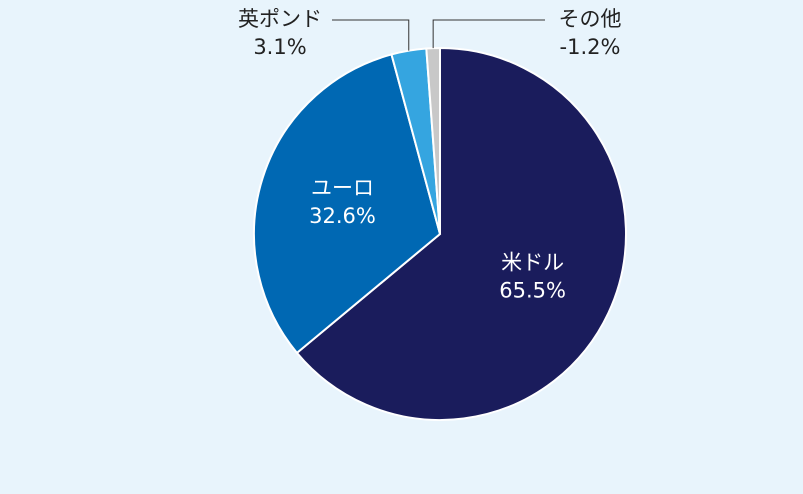 The image size is (803, 494). What do you see at coordinates (532, 290) in the screenshot?
I see `value-label: 65.5%` at bounding box center [532, 290].